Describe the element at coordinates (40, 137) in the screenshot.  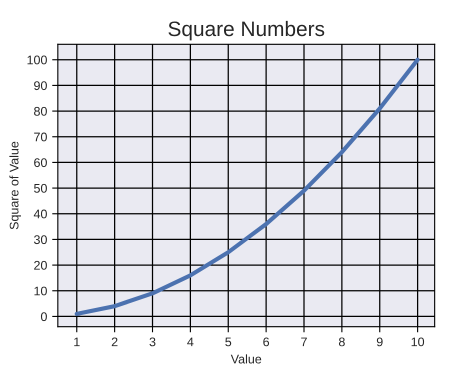
I see `y-tick-label: 70` at that location.